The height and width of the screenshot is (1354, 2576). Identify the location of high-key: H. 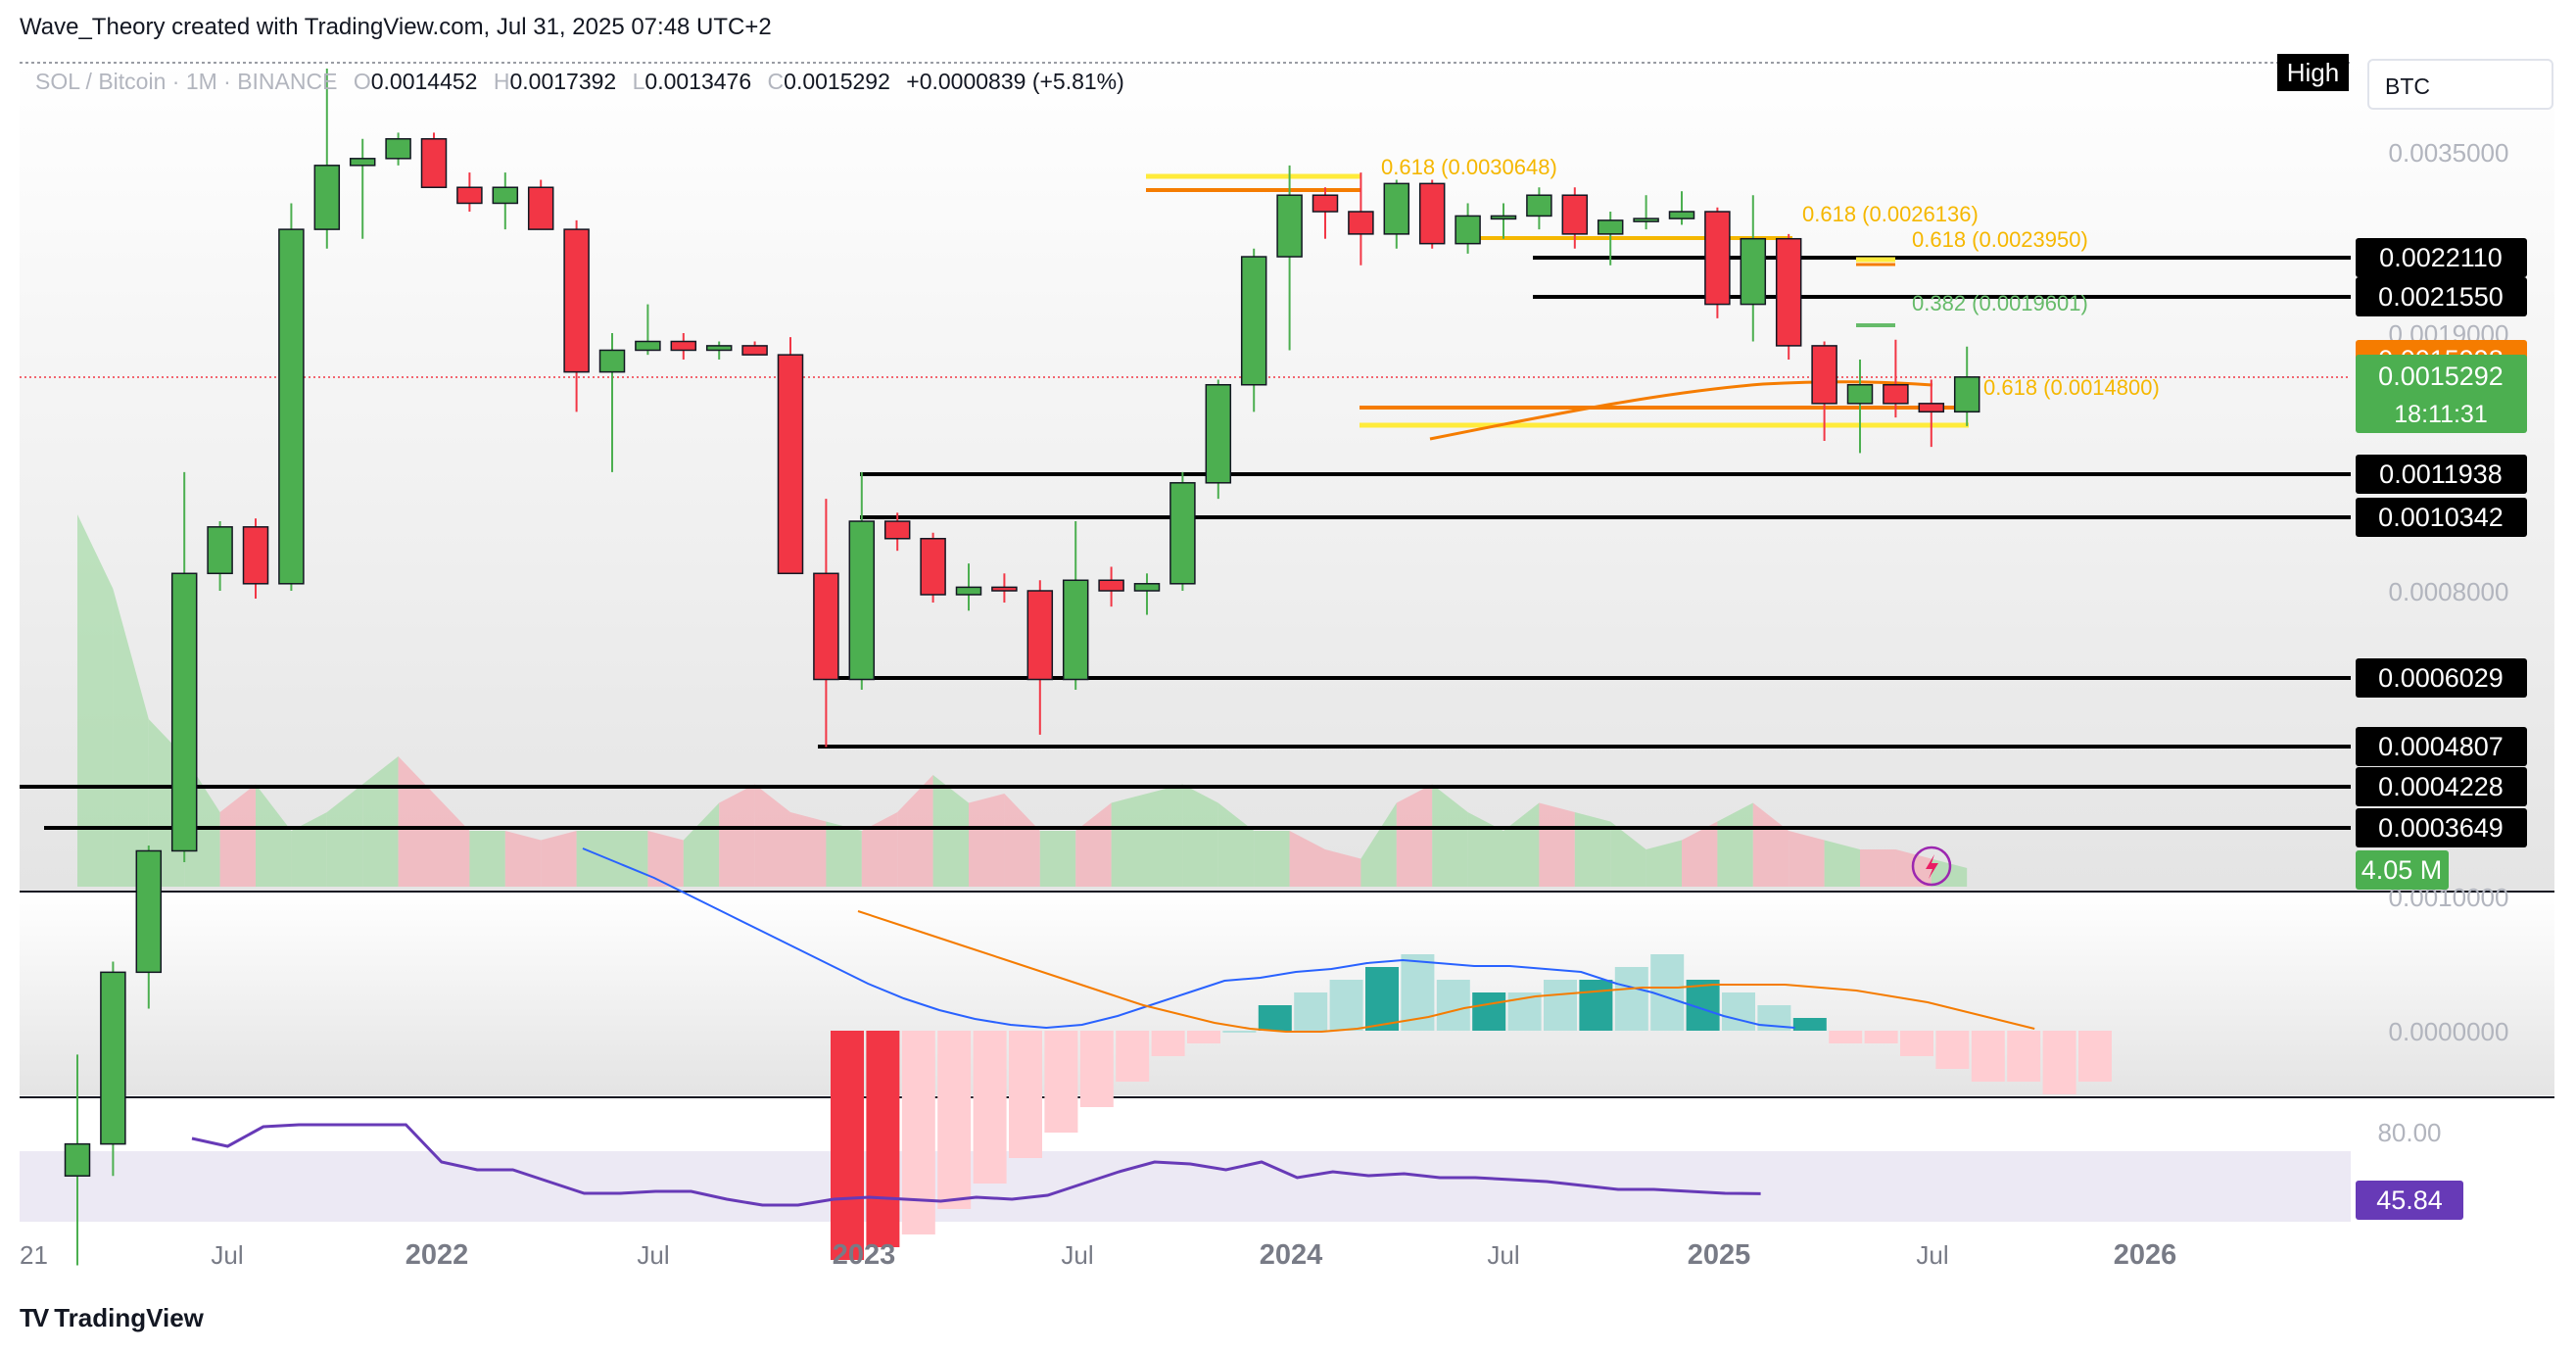
(502, 81).